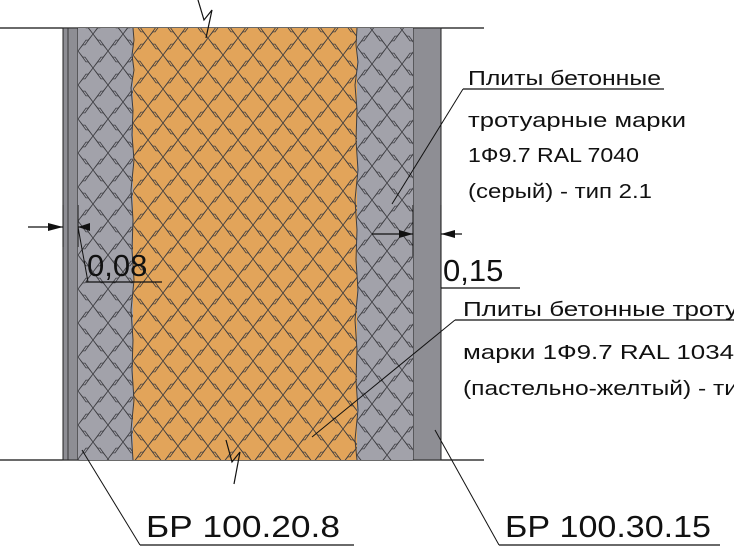 The height and width of the screenshot is (548, 734). What do you see at coordinates (598, 389) in the screenshot?
I see `yellow-paving-line-3: (пастельно-желтый) - ти` at bounding box center [598, 389].